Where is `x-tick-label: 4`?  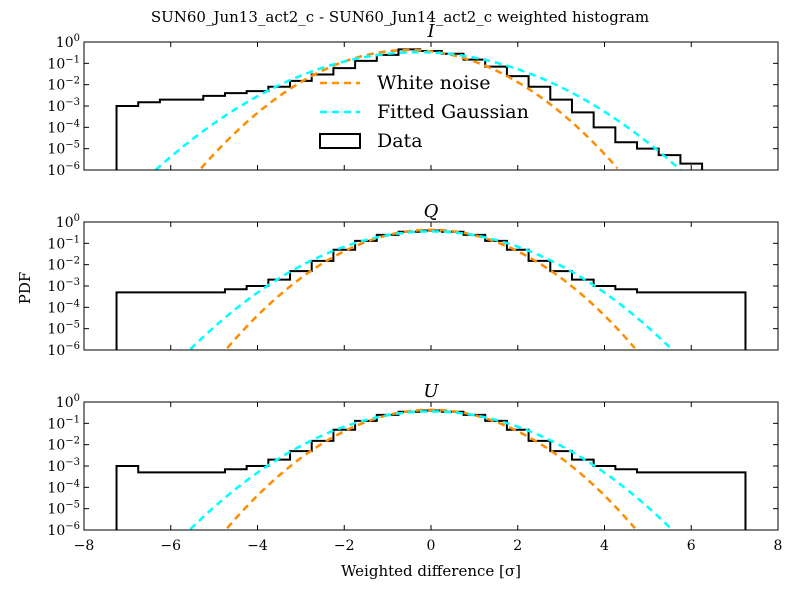 x-tick-label: 4 is located at coordinates (604, 546).